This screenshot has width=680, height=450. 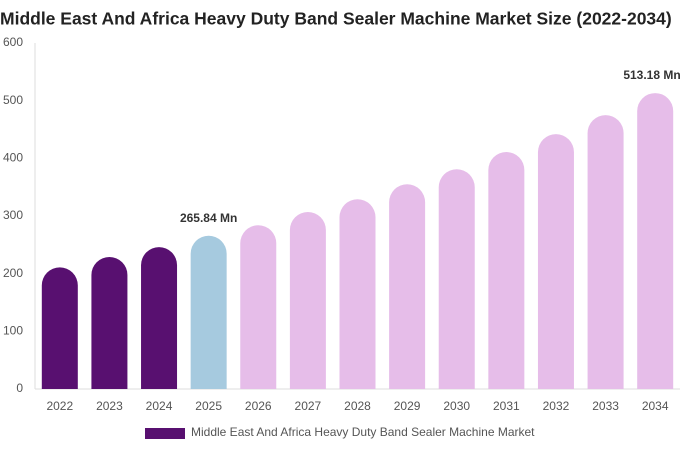 I want to click on y-tick-label: 100, so click(x=13, y=331).